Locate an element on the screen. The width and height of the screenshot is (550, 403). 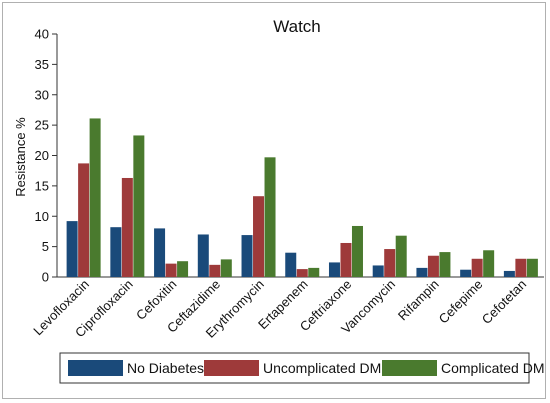
legend-label: Uncomplicated DM is located at coordinates (322, 368).